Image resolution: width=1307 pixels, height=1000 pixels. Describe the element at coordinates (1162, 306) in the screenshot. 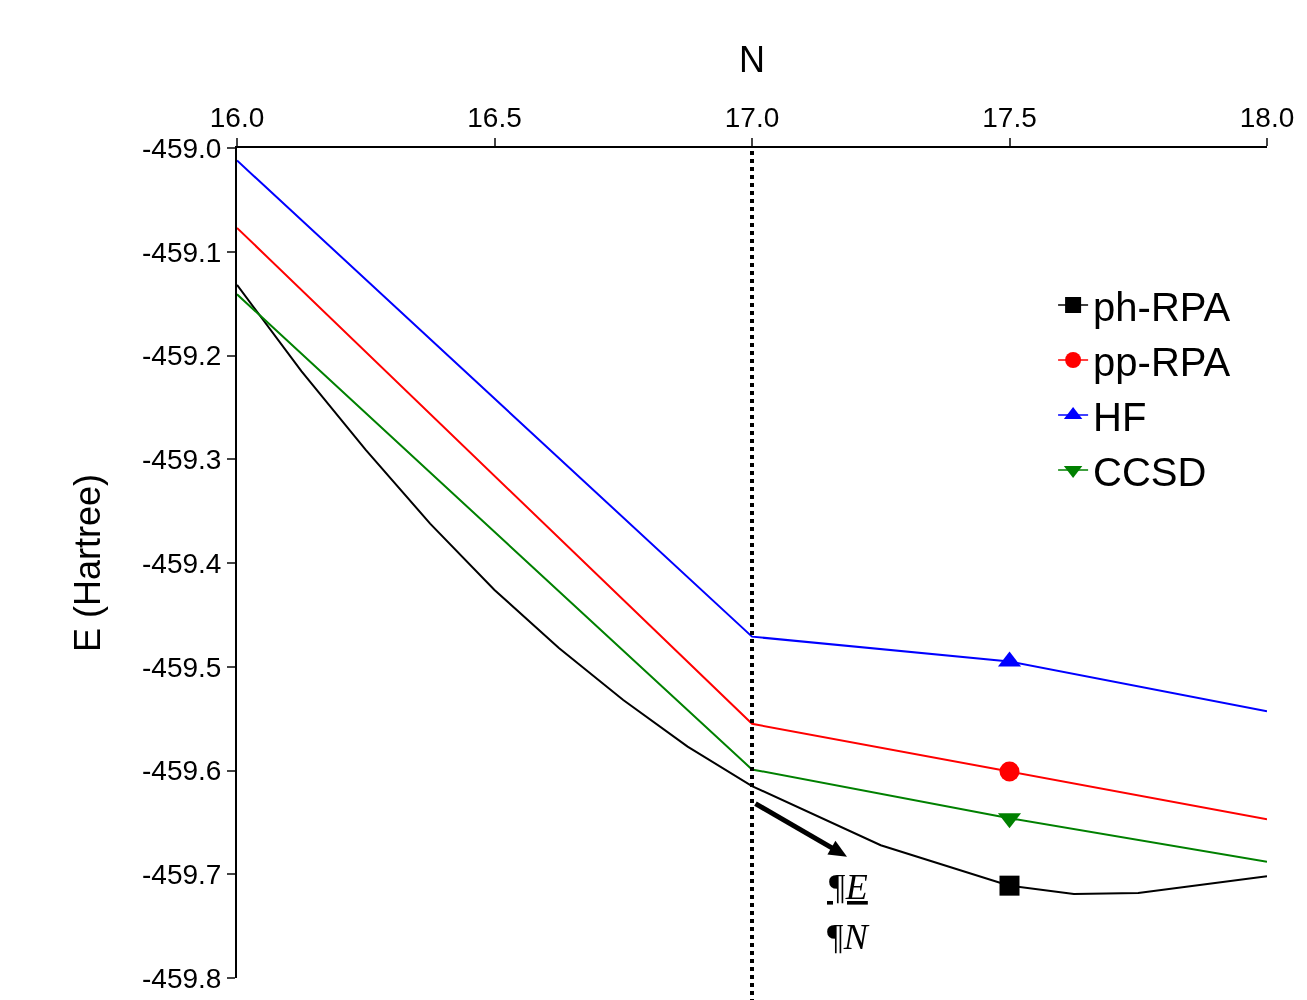

I see `legend-label: ph-RPA` at that location.